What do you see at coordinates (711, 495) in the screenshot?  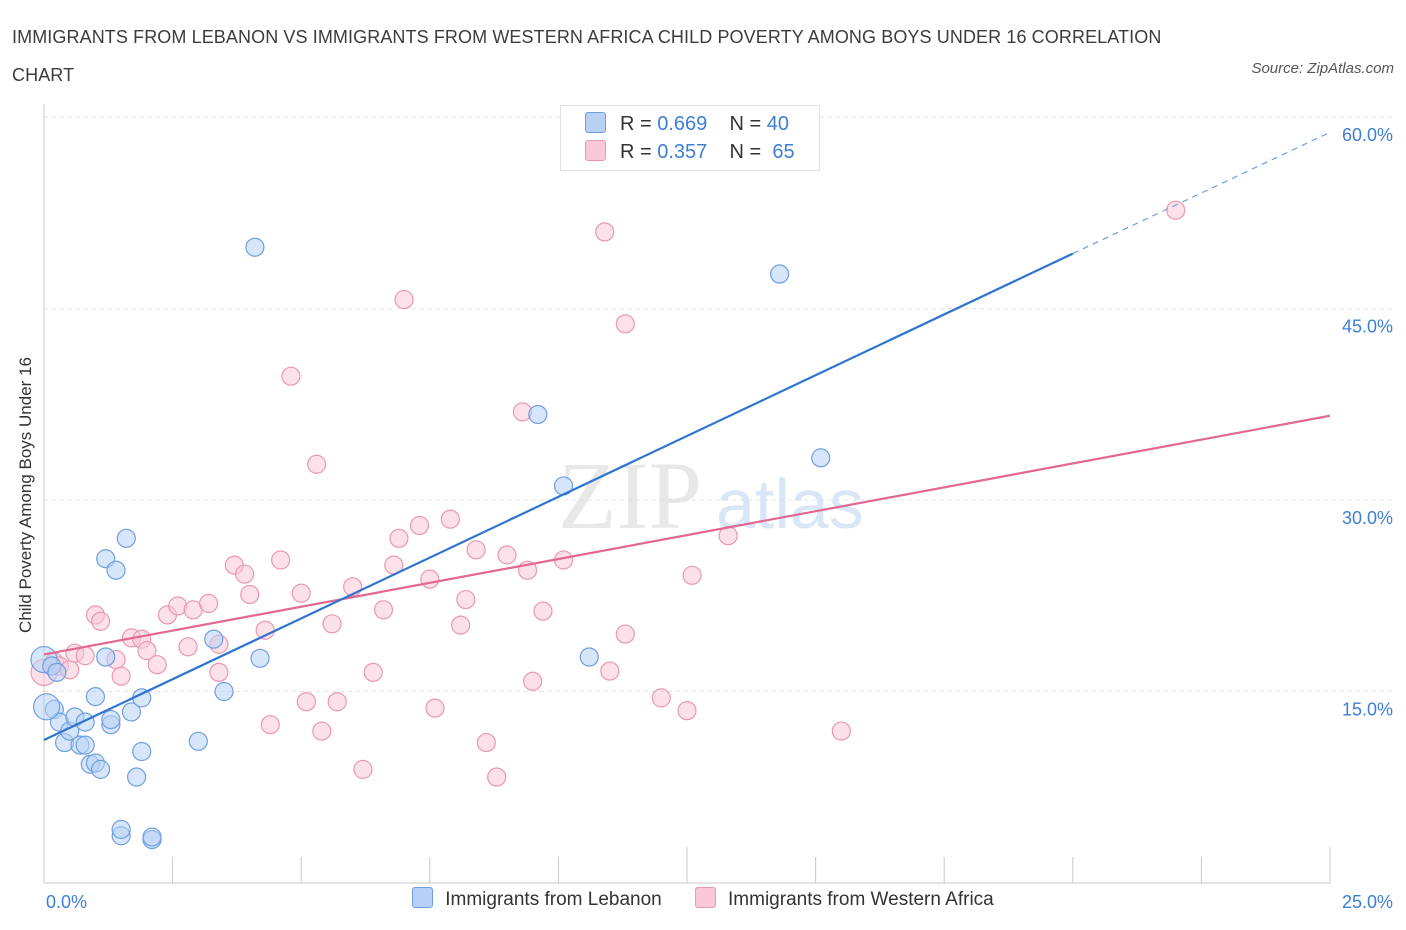 I see `watermark: ZIP atlas` at bounding box center [711, 495].